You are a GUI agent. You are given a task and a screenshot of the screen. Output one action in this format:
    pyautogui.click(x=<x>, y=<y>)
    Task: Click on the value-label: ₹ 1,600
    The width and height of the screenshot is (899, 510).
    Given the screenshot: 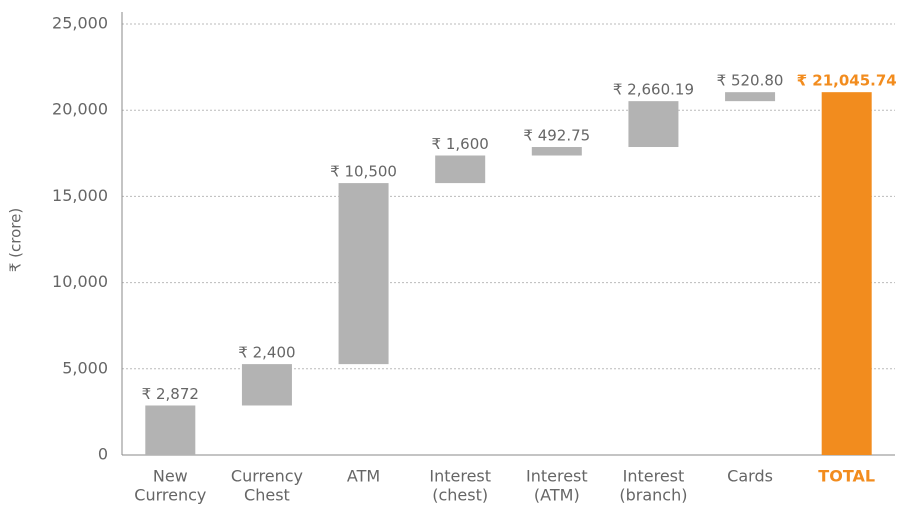 What is the action you would take?
    pyautogui.click(x=460, y=144)
    